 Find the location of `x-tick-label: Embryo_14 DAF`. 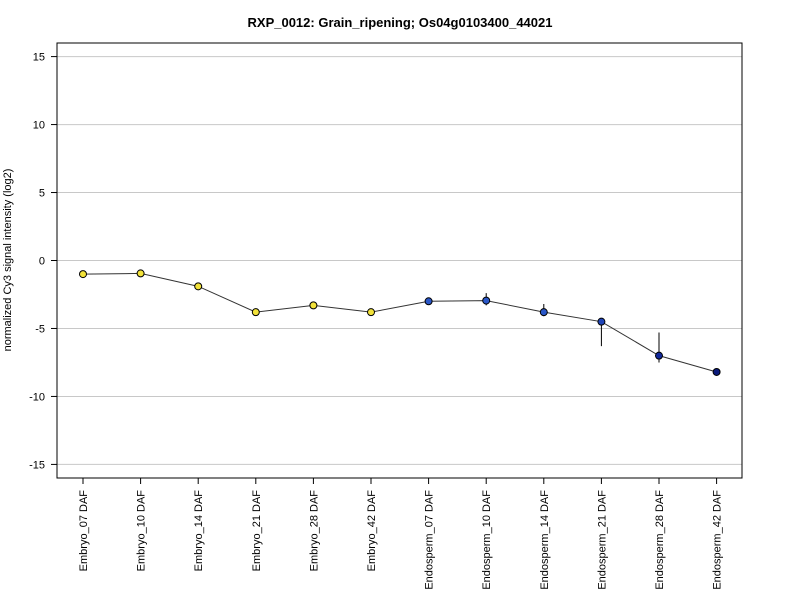

x-tick-label: Embryo_14 DAF is located at coordinates (199, 531).